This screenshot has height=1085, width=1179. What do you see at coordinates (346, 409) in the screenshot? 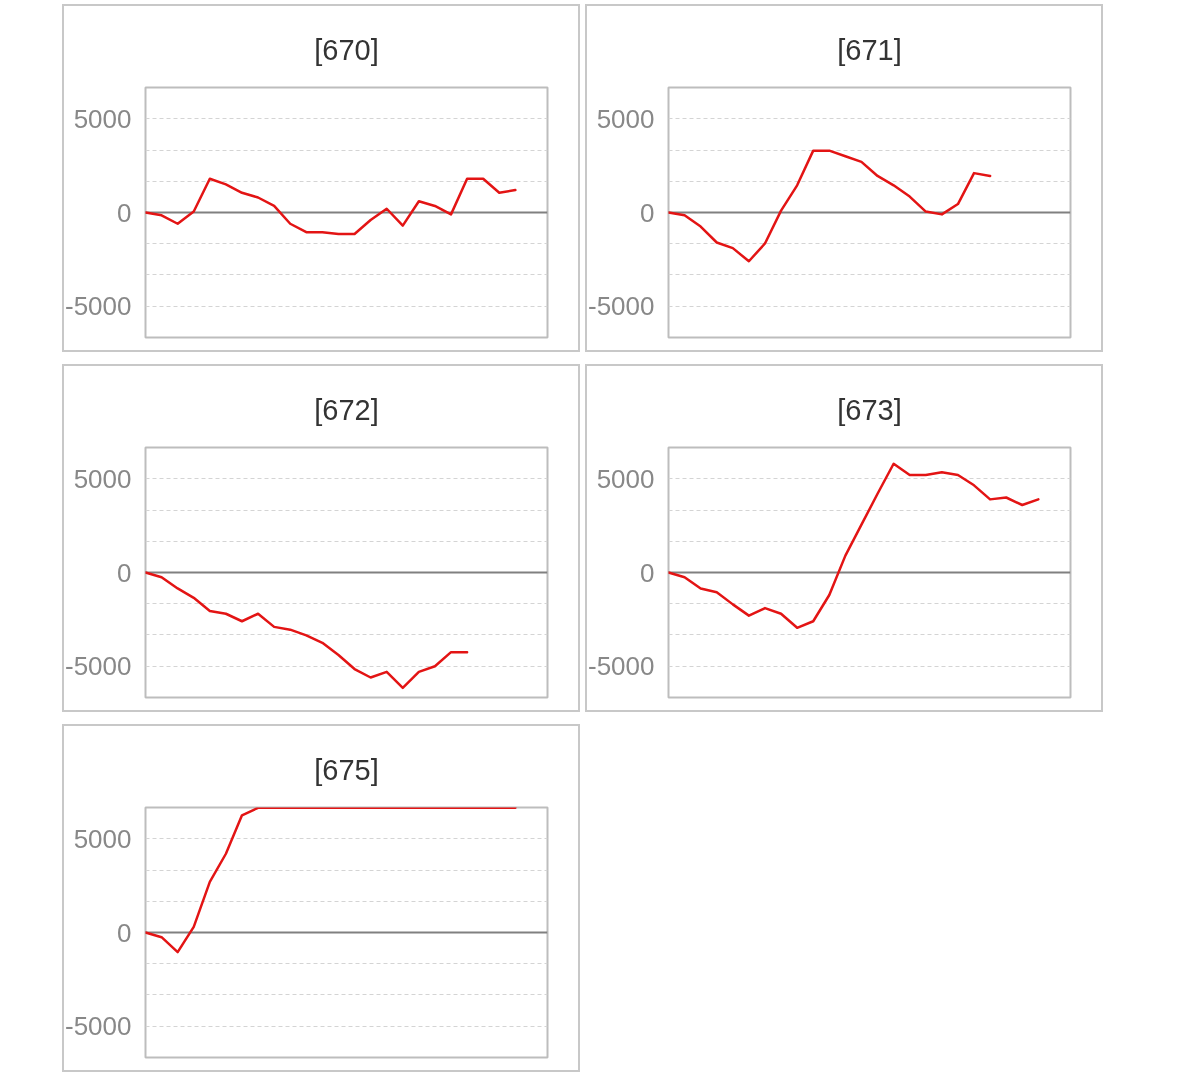
I see `chart-title: [672]` at bounding box center [346, 409].